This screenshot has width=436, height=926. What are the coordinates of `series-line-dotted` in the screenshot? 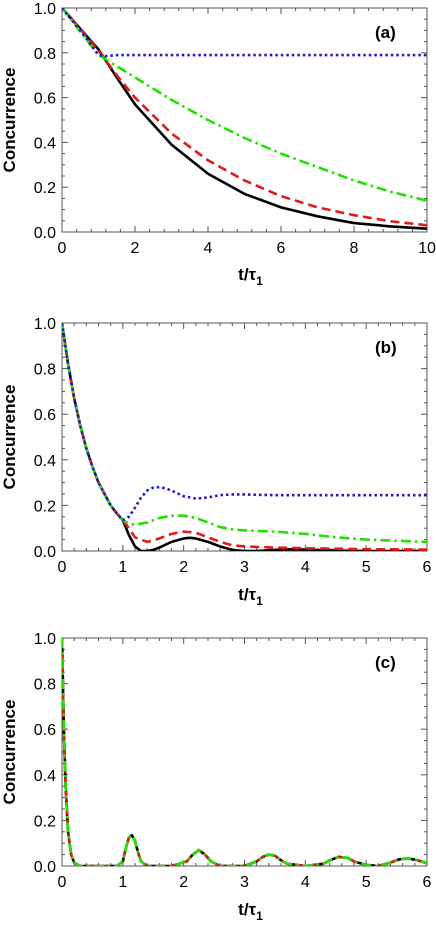 It's located at (244, 33).